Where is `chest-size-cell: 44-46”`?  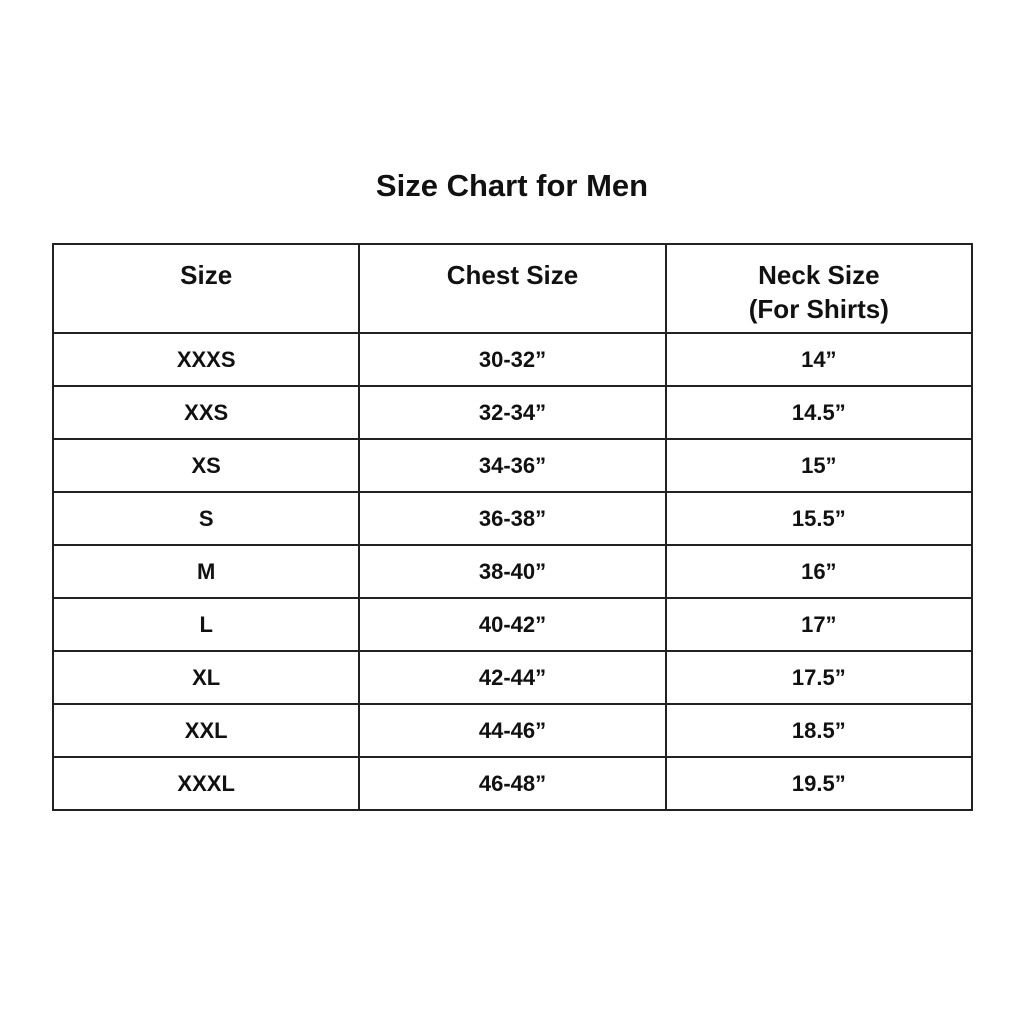
chest-size-cell: 44-46” is located at coordinates (512, 730).